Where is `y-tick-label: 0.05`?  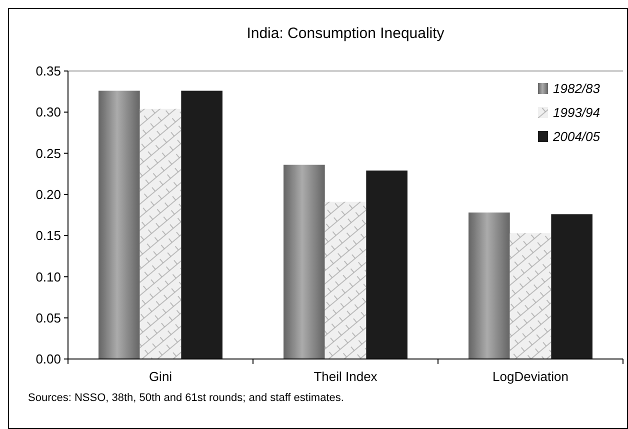 y-tick-label: 0.05 is located at coordinates (48, 318).